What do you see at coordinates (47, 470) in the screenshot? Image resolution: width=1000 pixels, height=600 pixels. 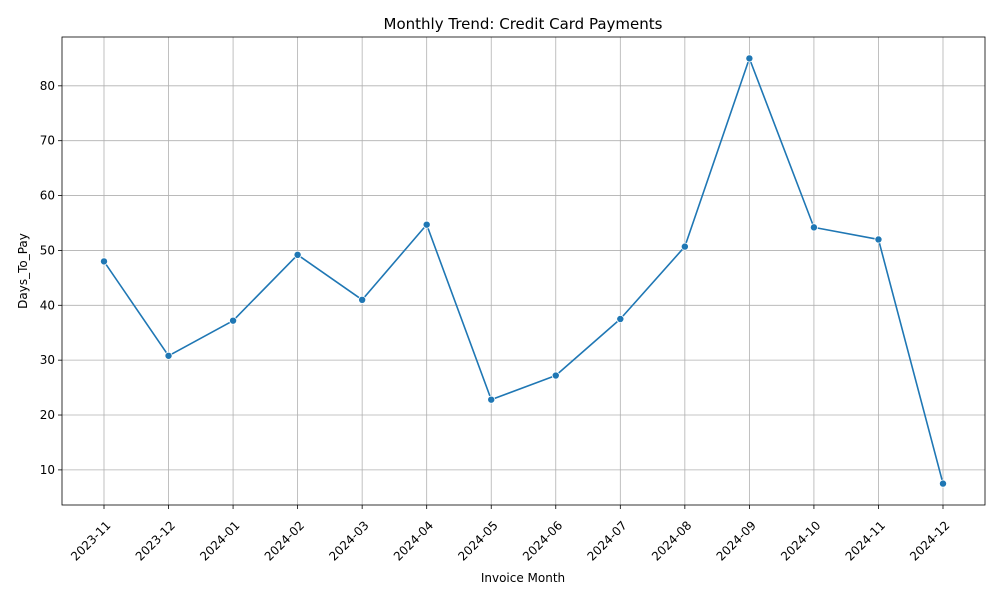 I see `y-tick-label: 10` at bounding box center [47, 470].